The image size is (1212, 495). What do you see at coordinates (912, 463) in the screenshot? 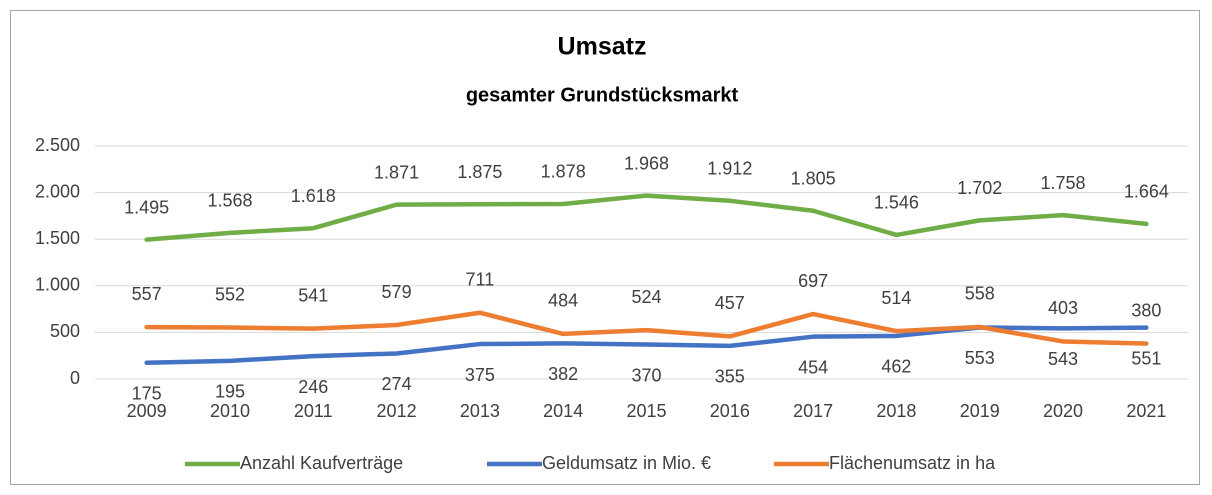
I see `legend-label: Flächenumsatz in ha` at bounding box center [912, 463].